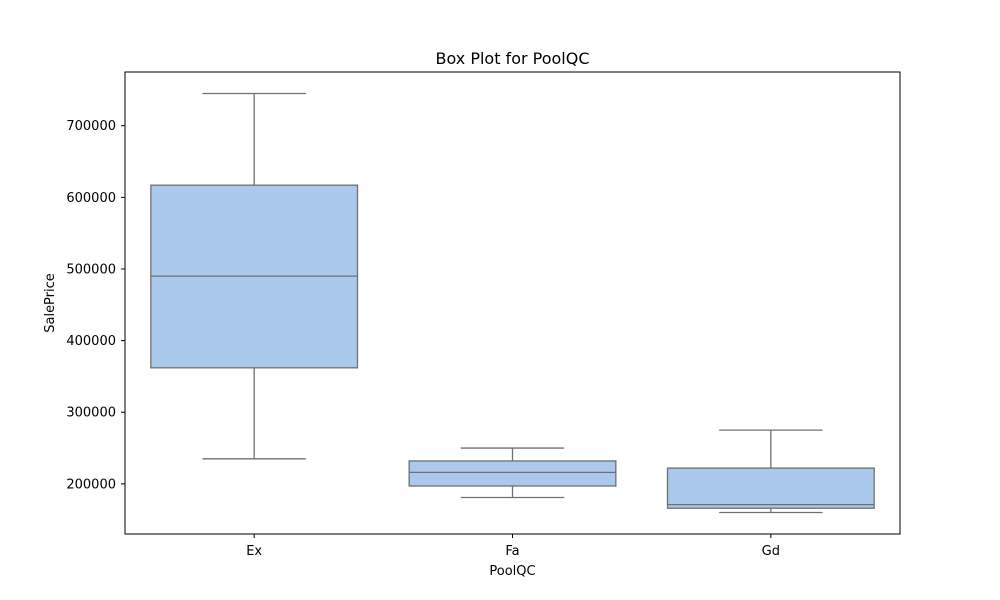 The height and width of the screenshot is (600, 1000). I want to click on x-tick-label: Fa, so click(512, 551).